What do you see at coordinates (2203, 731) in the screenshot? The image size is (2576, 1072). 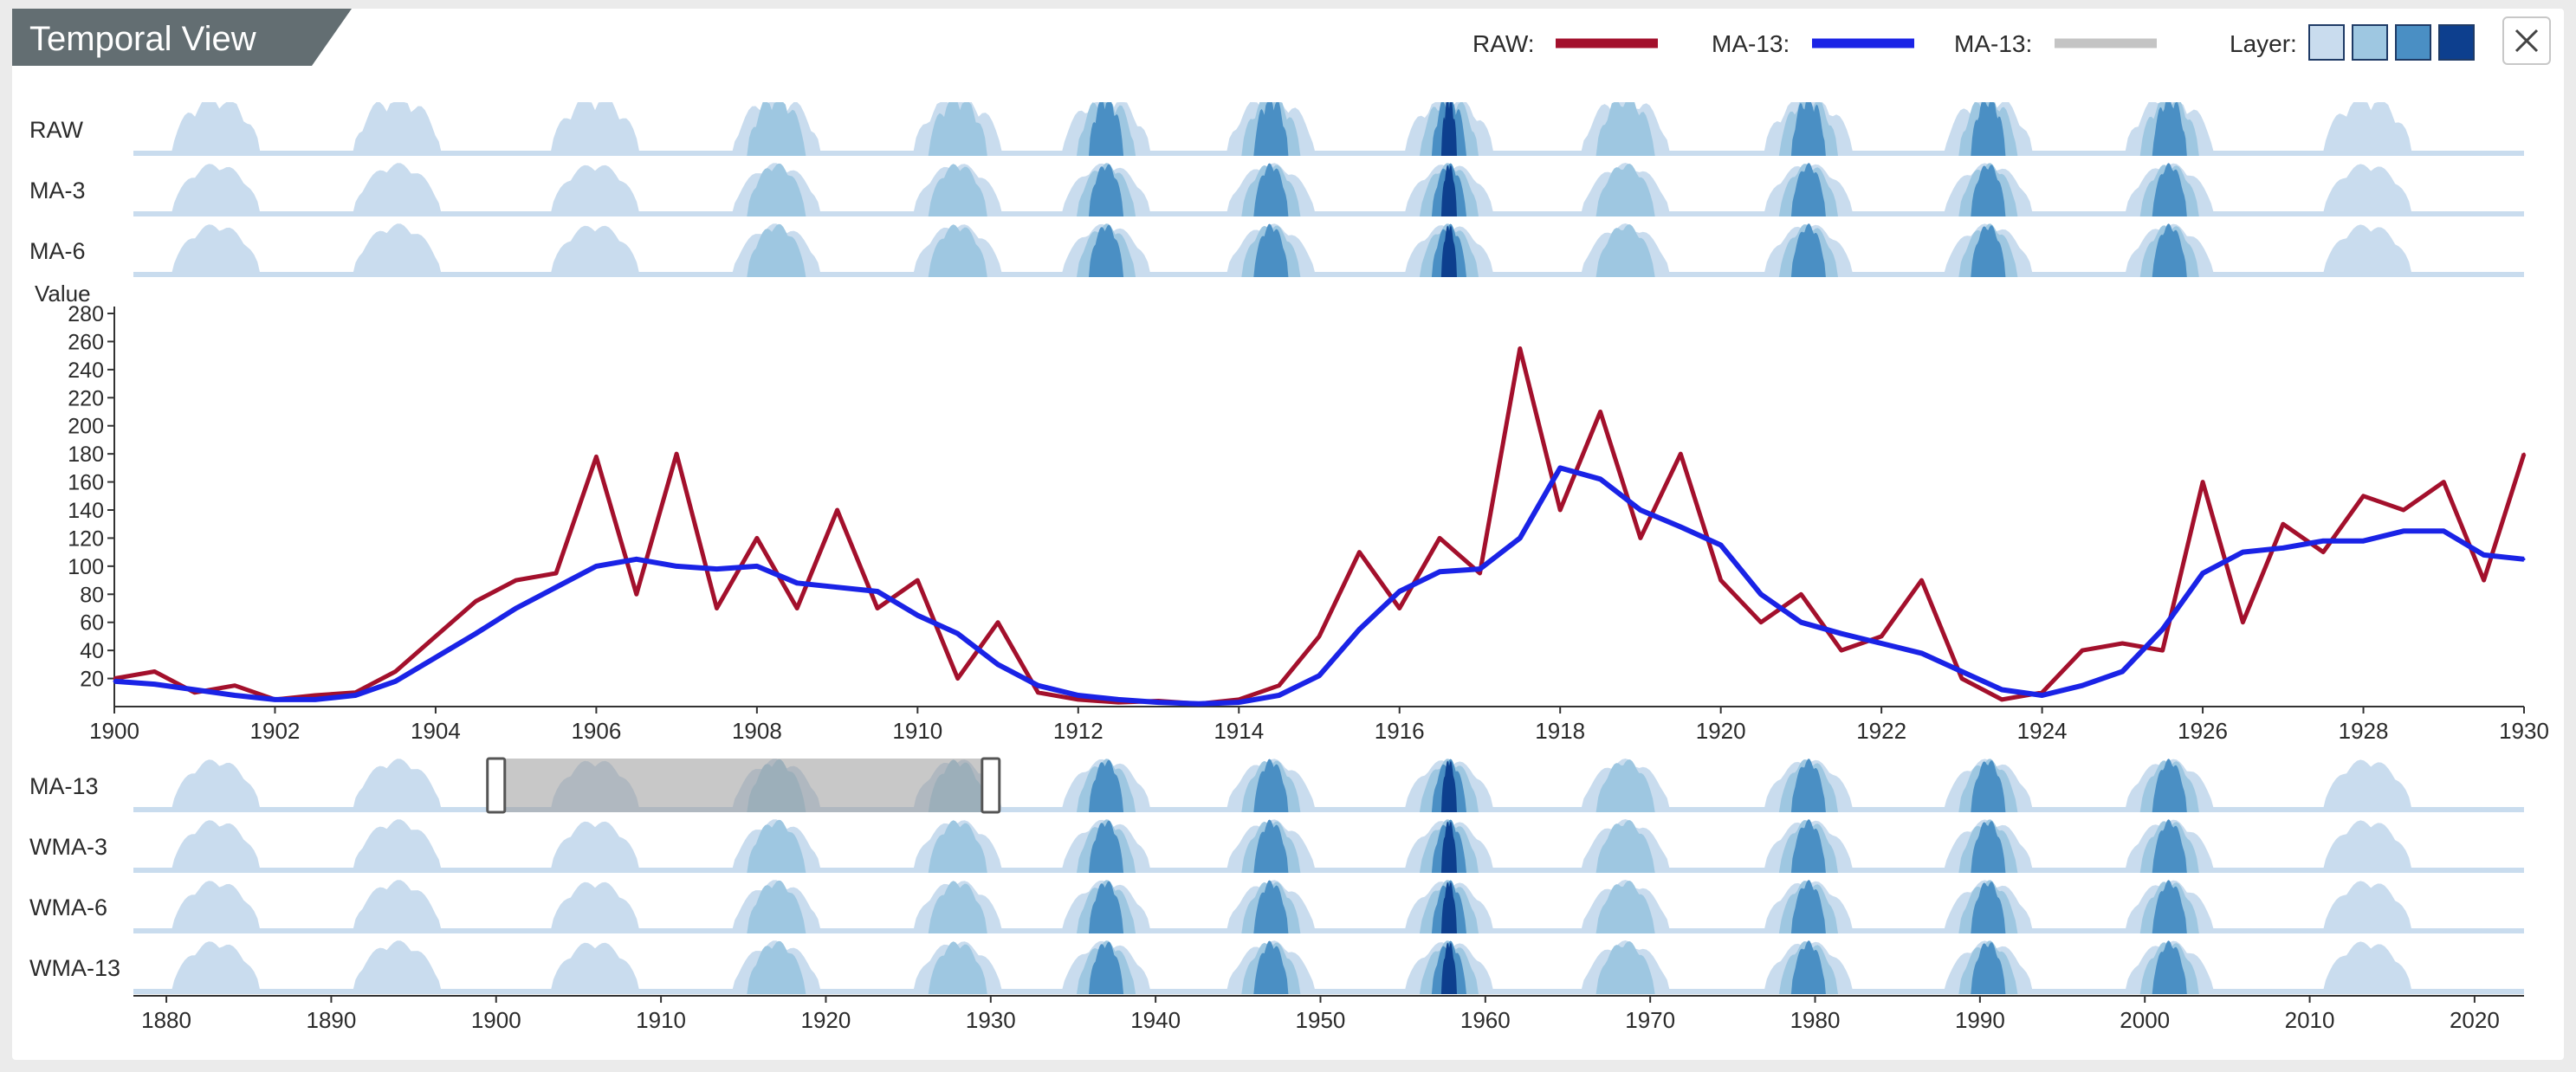 I see `x-tick-label: 1926` at bounding box center [2203, 731].